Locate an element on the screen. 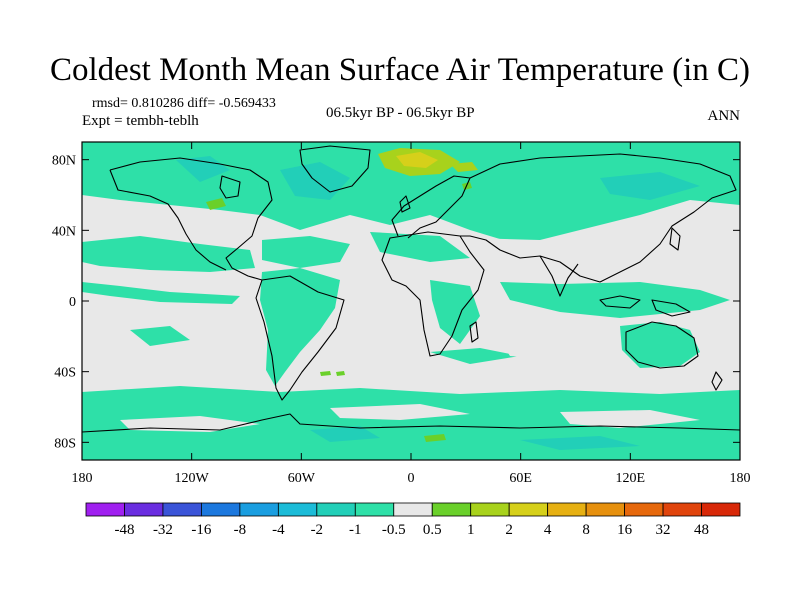  colorbar-label: 1 is located at coordinates (471, 530).